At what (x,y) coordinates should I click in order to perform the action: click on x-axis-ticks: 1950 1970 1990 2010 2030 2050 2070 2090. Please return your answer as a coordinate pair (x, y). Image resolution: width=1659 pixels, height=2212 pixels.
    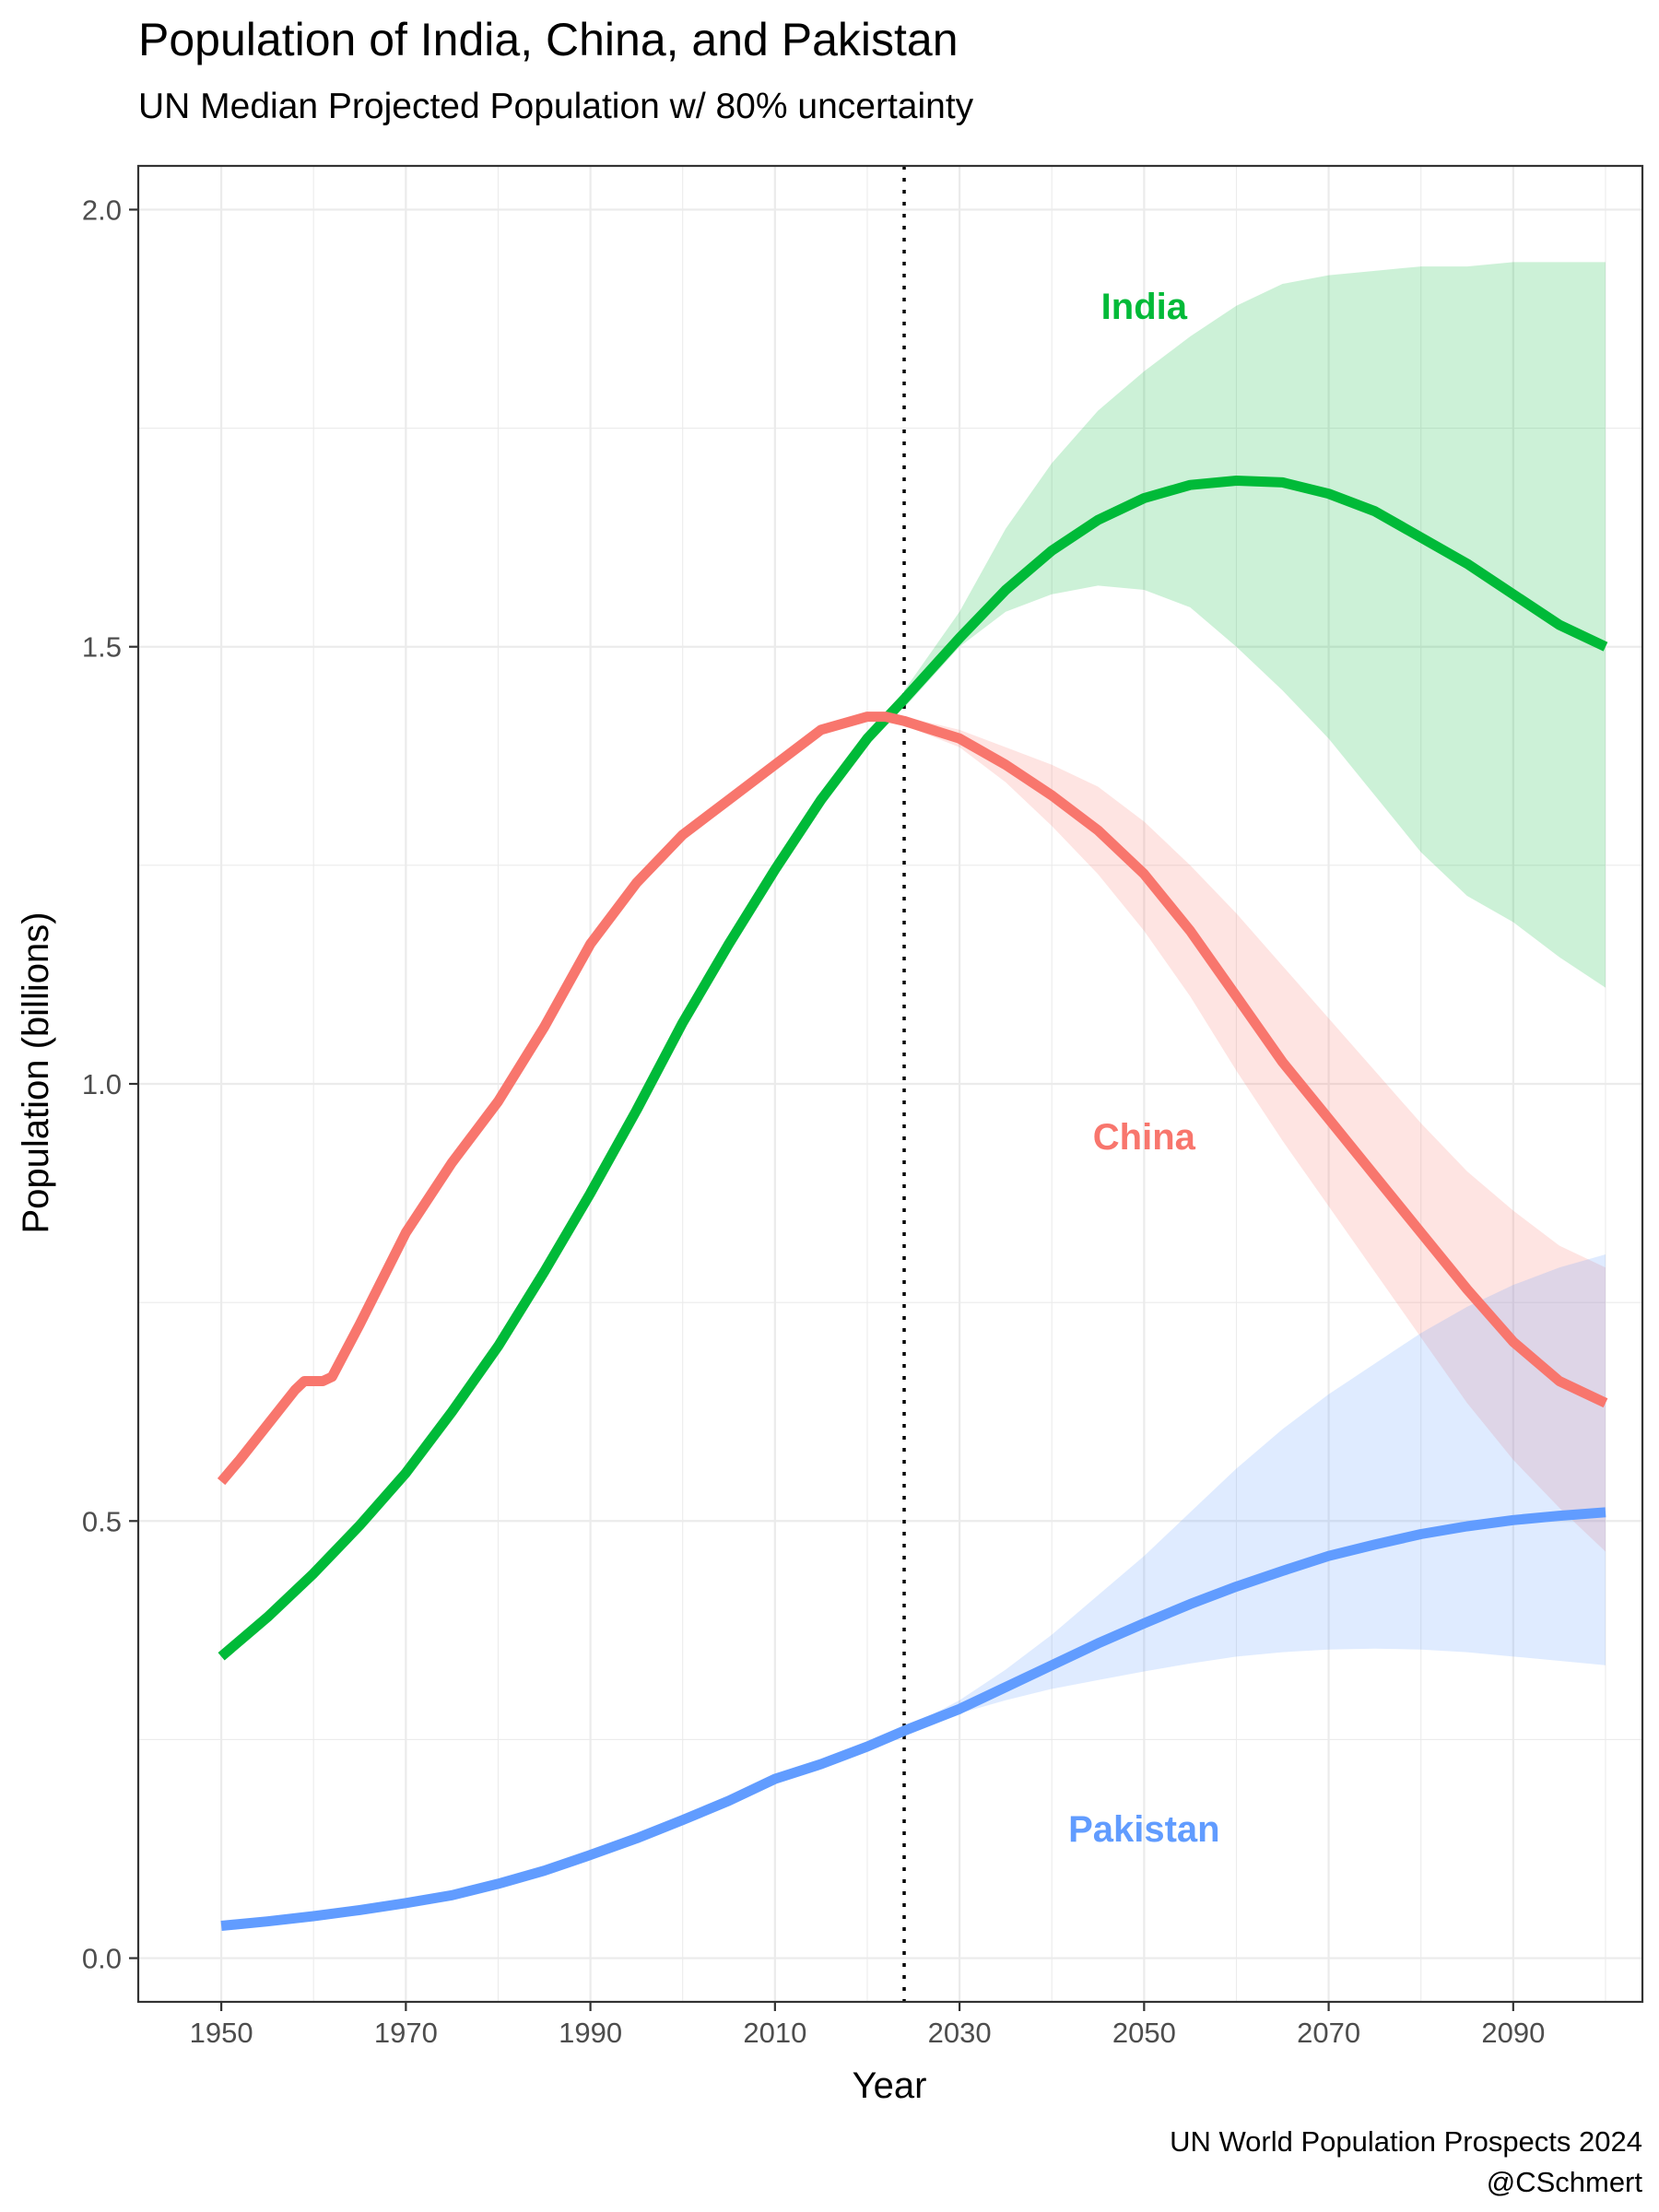
    Looking at the image, I should click on (867, 2025).